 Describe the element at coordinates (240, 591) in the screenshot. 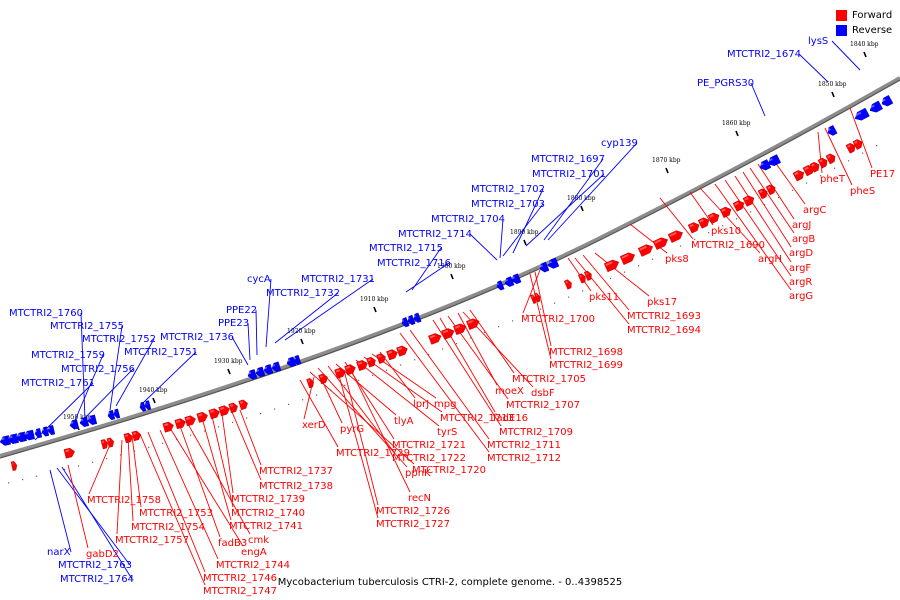

I see `forward-gene-label: MTCTRI2_1747` at that location.